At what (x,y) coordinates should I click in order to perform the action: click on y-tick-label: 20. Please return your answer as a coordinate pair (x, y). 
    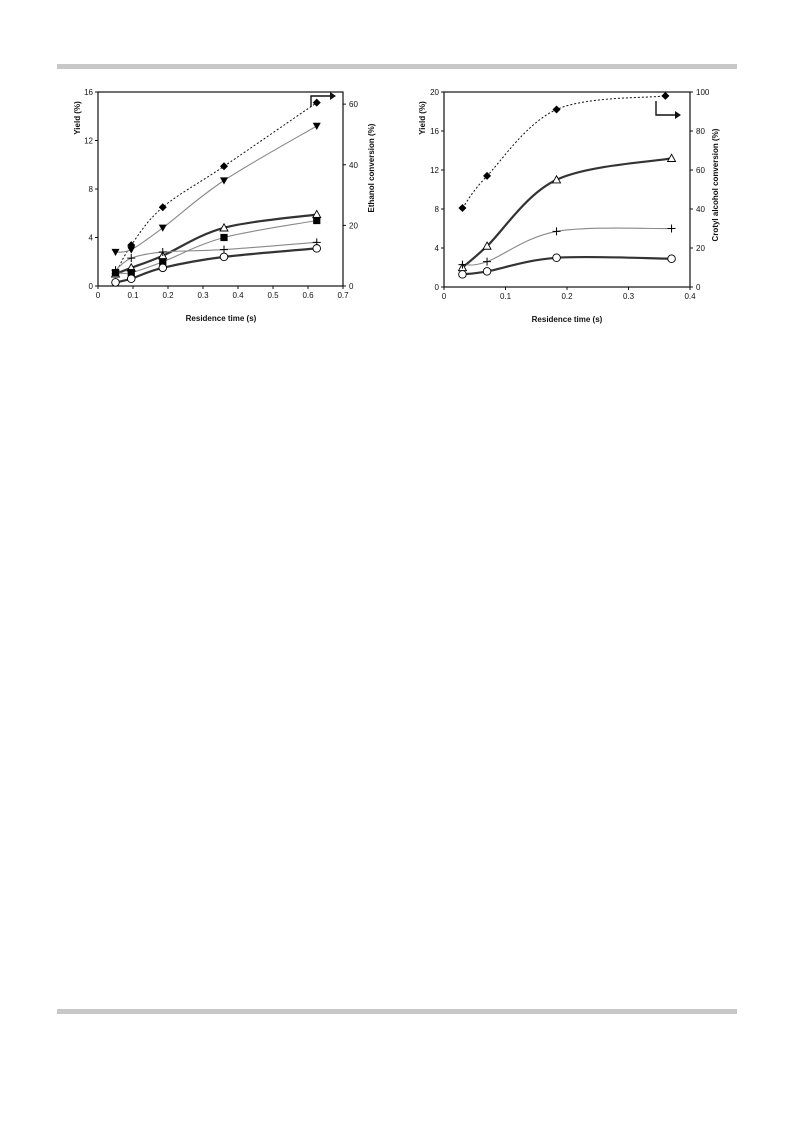
    Looking at the image, I should click on (434, 92).